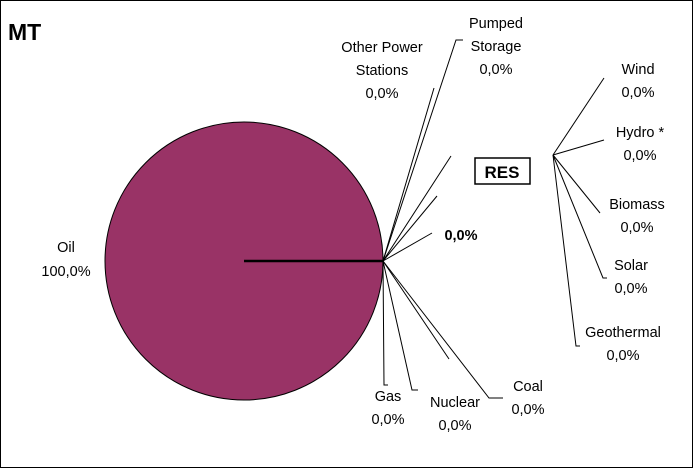 The image size is (693, 468). I want to click on slice-label-nuclear: Nuclear, so click(455, 403).